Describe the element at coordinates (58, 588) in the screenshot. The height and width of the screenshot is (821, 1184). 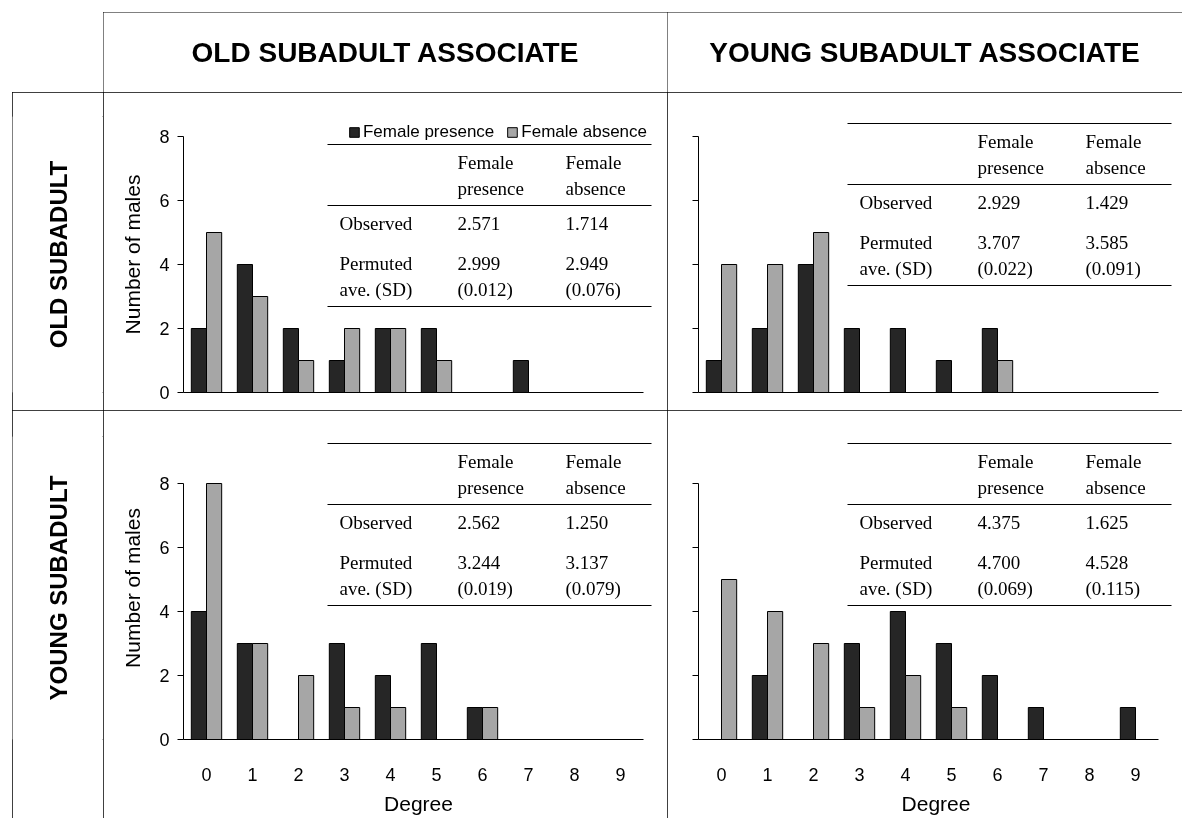
I see `text: YOUNG SUBADULT` at that location.